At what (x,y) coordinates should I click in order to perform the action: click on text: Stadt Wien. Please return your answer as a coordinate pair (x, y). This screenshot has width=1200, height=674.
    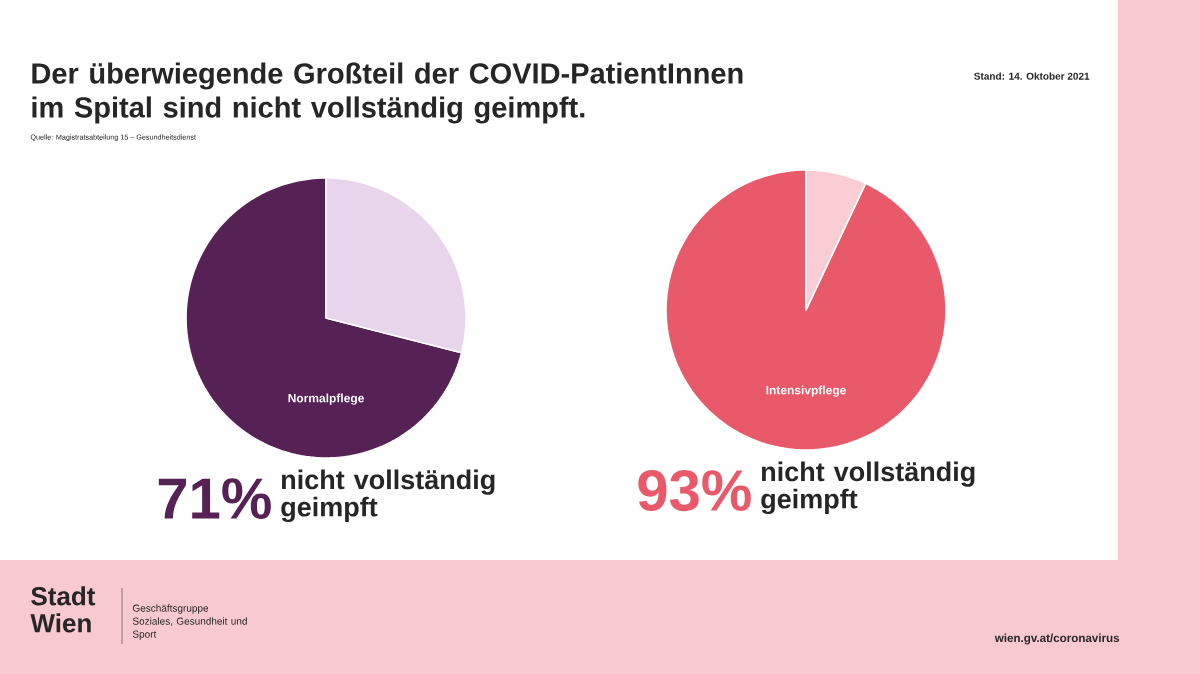
    Looking at the image, I should click on (63, 609).